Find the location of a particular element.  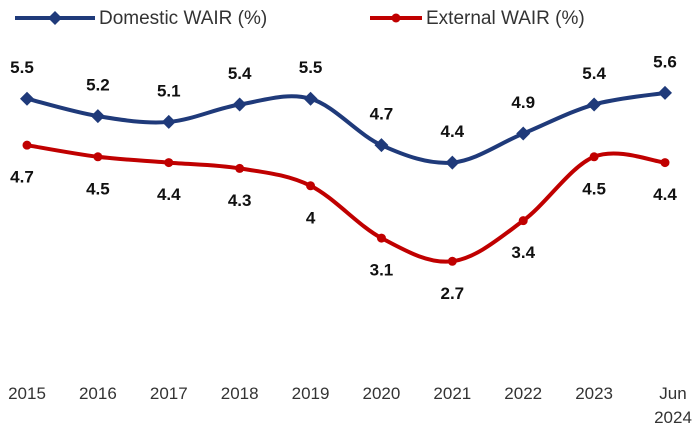

x-tick-label: 2021 is located at coordinates (452, 393).